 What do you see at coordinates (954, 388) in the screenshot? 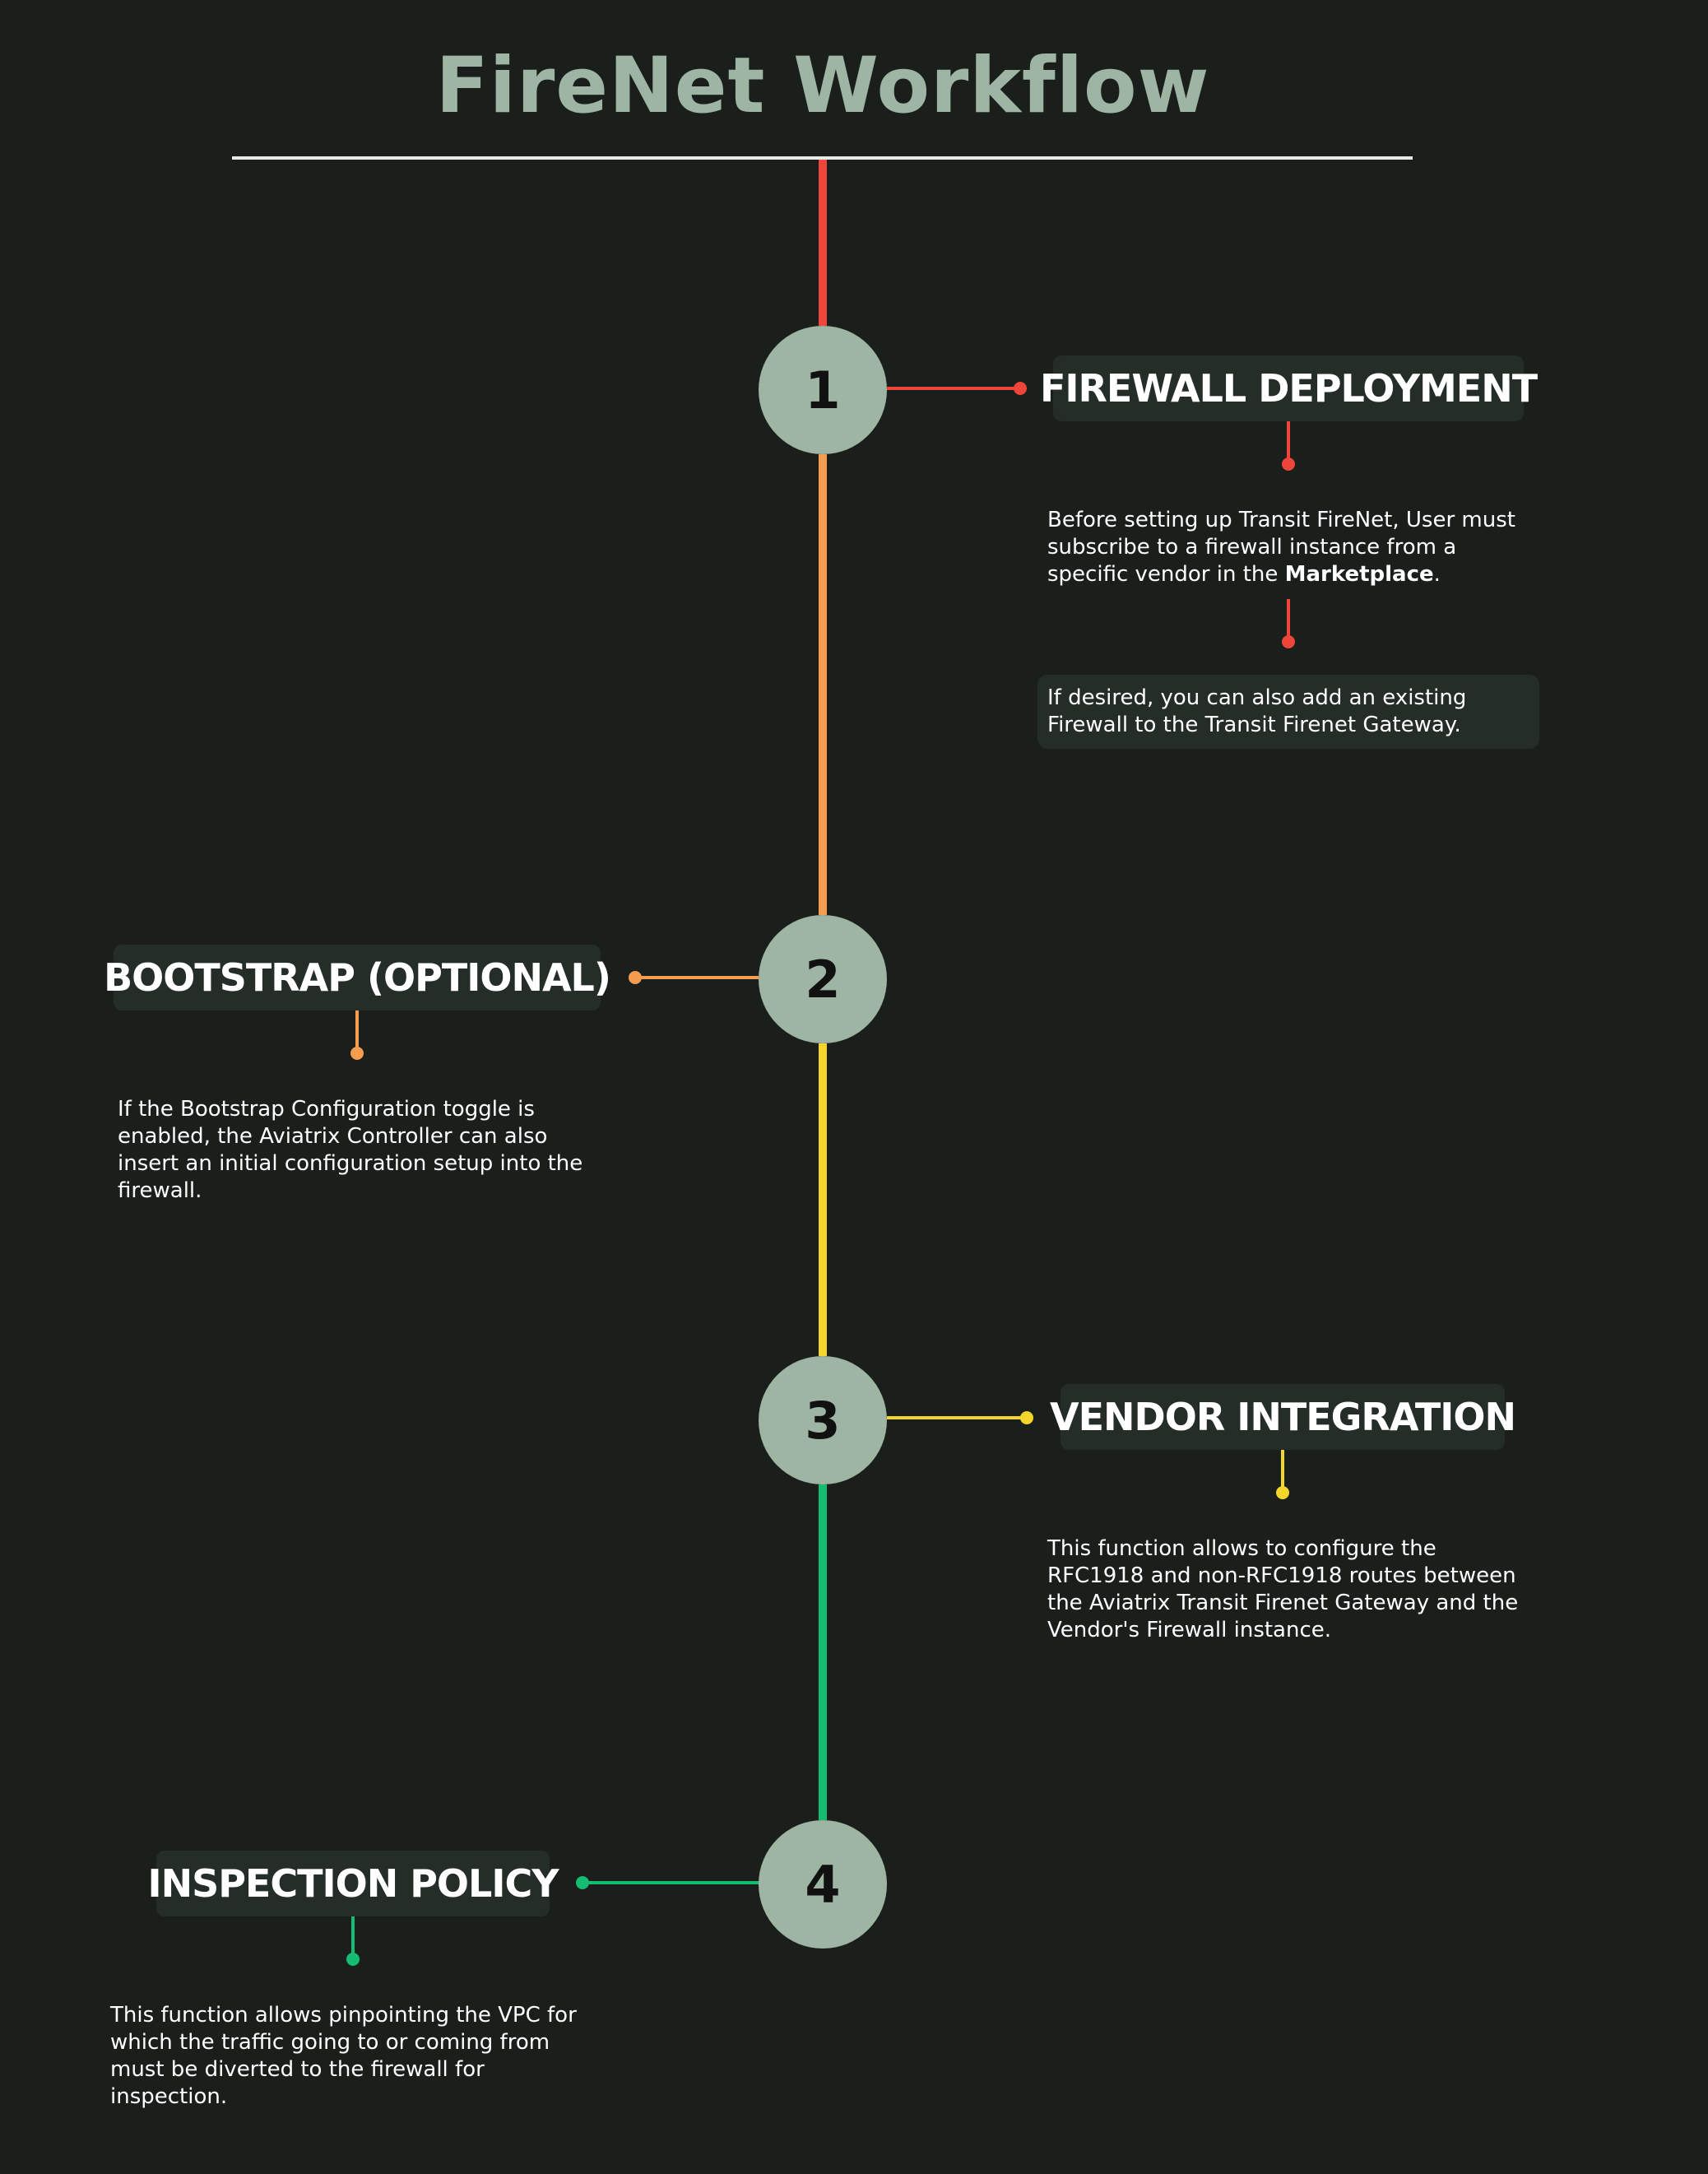
I see `step-1-connector` at bounding box center [954, 388].